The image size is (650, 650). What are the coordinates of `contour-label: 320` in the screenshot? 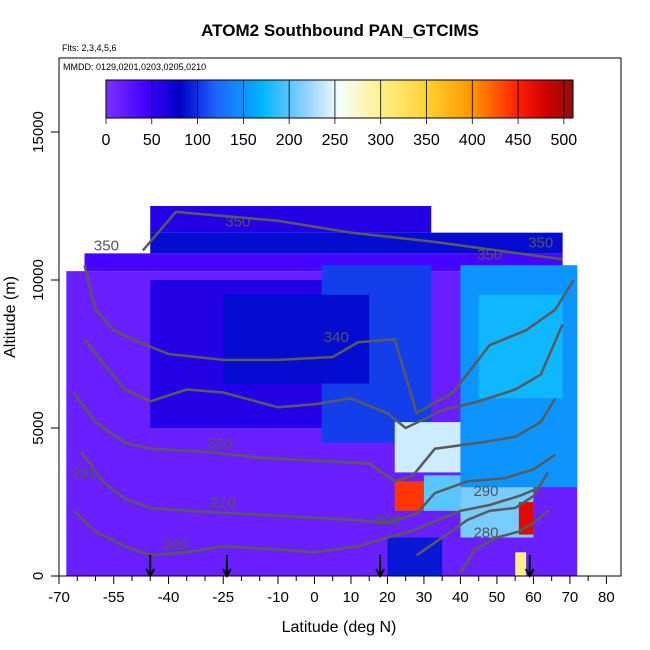 It's located at (219, 444).